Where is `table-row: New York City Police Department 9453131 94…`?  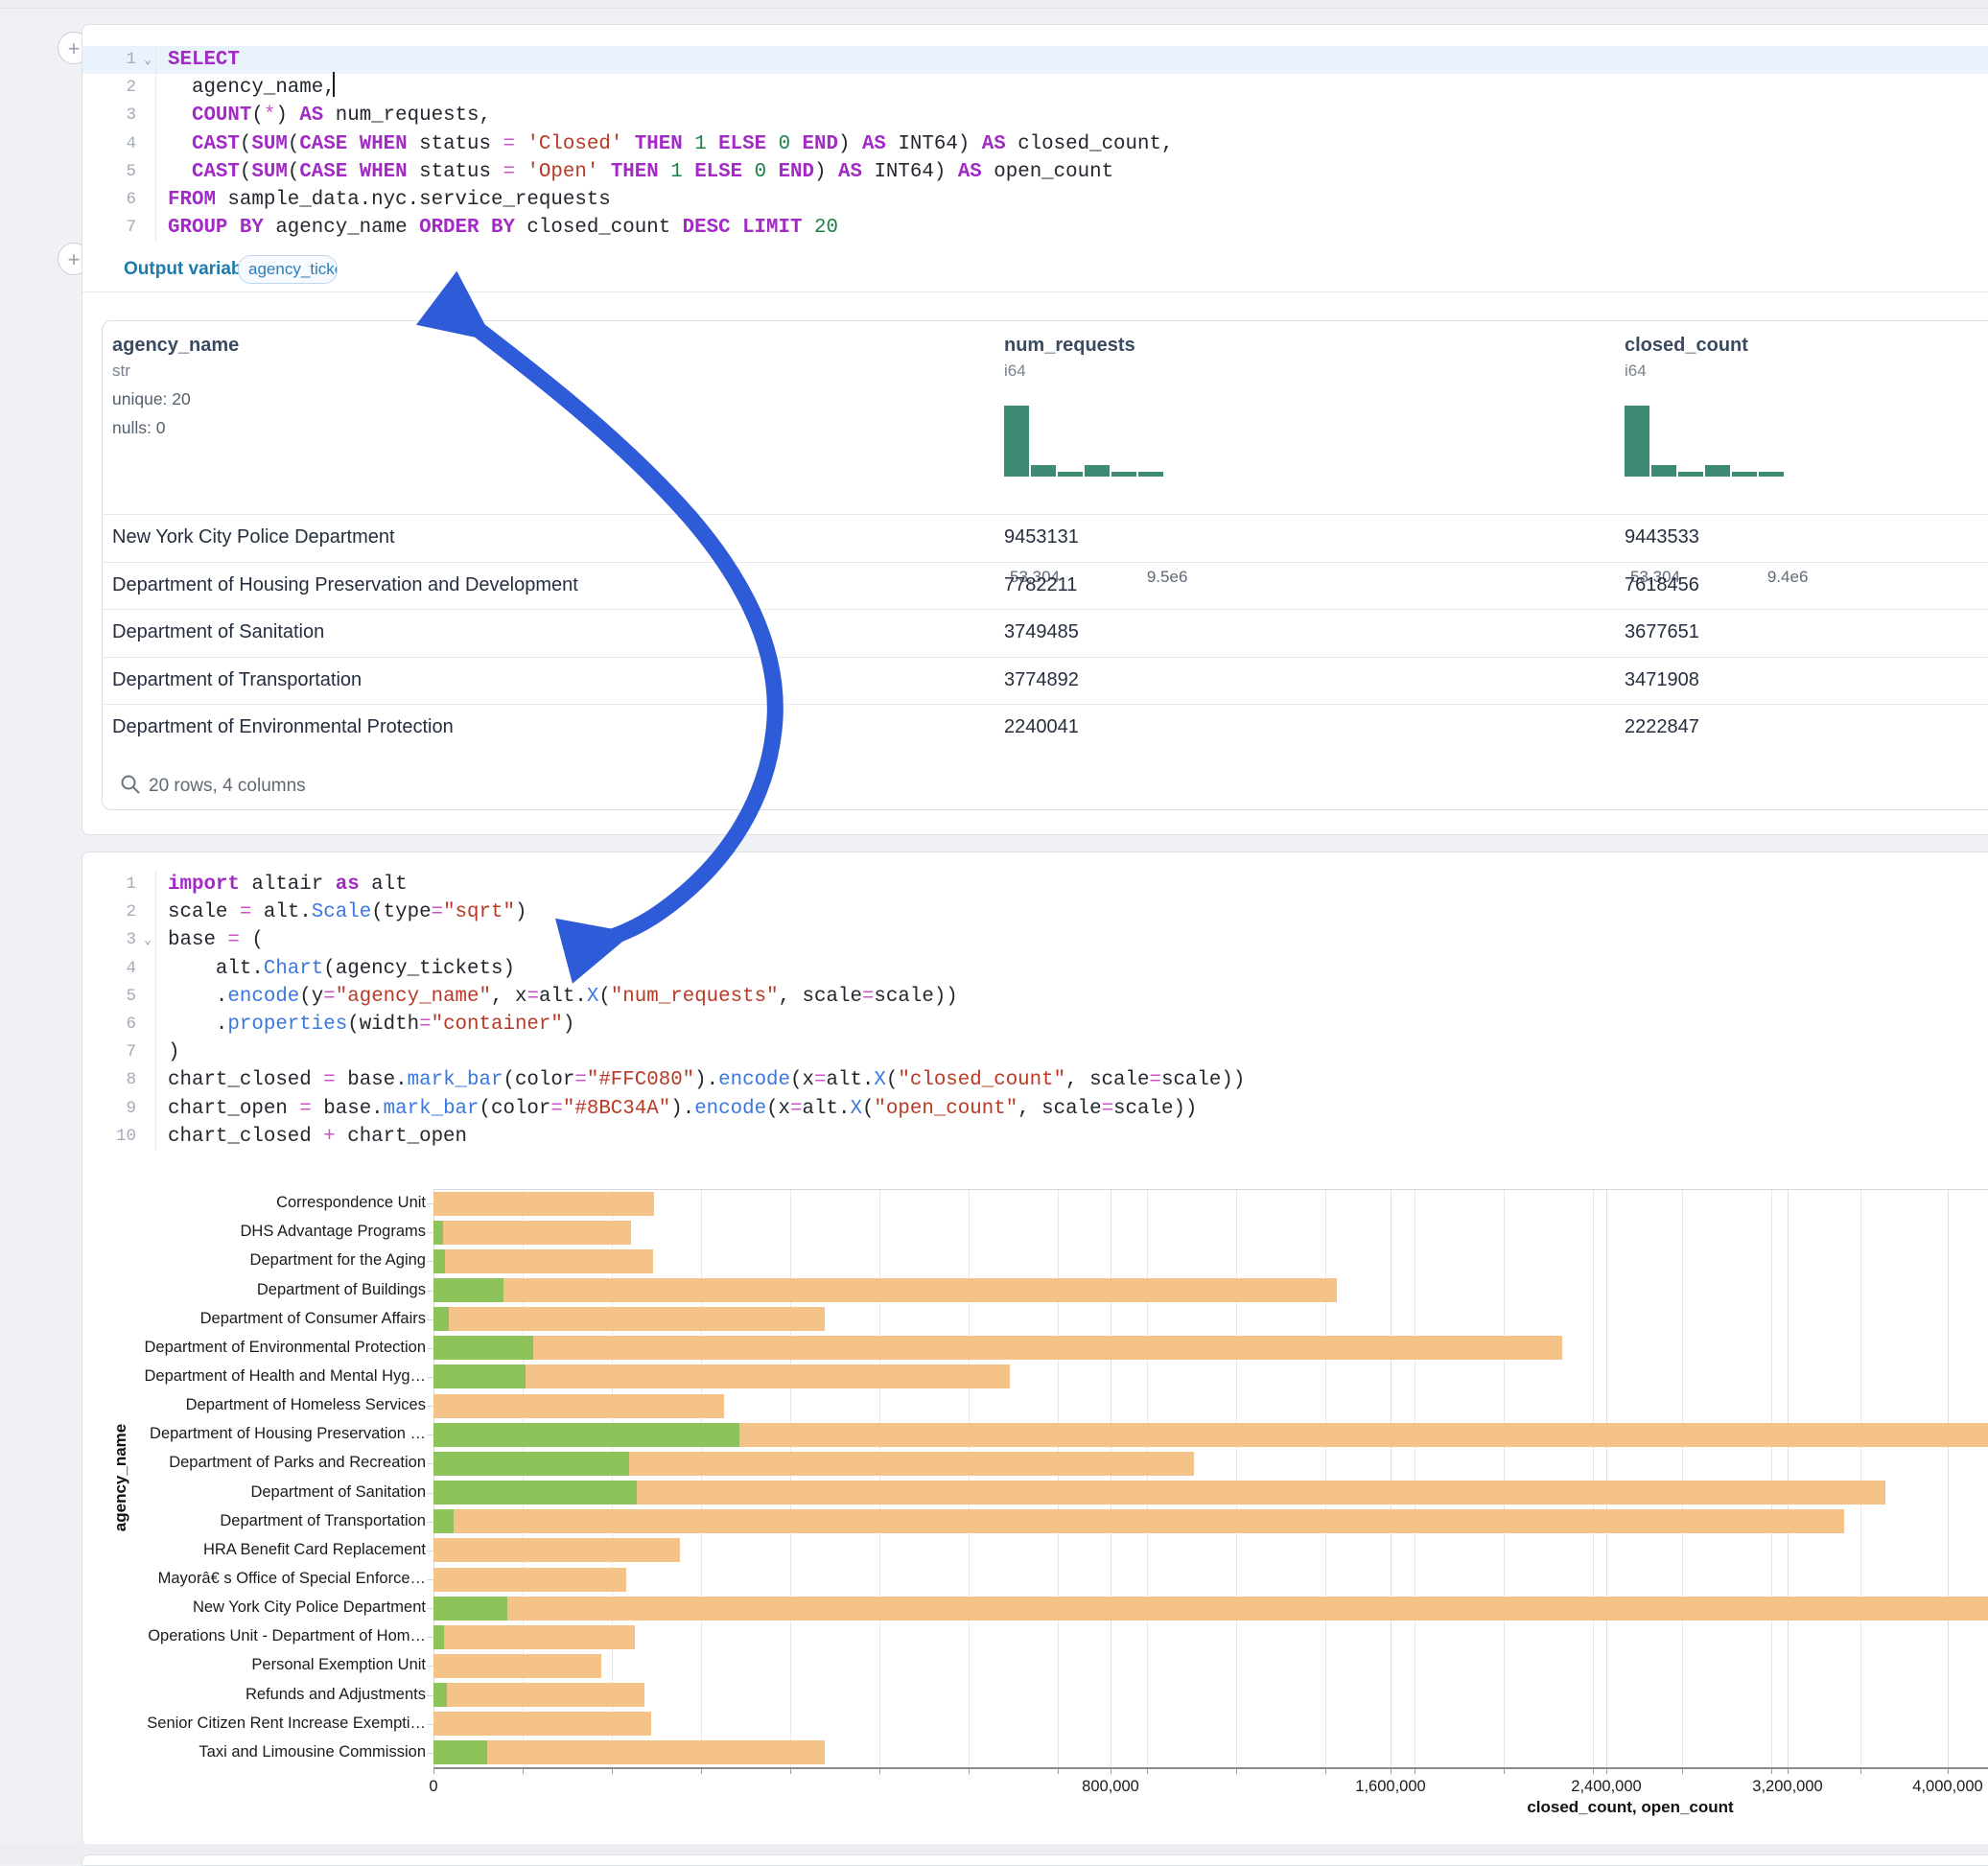
table-row: New York City Police Department 9453131 94… is located at coordinates (1046, 538).